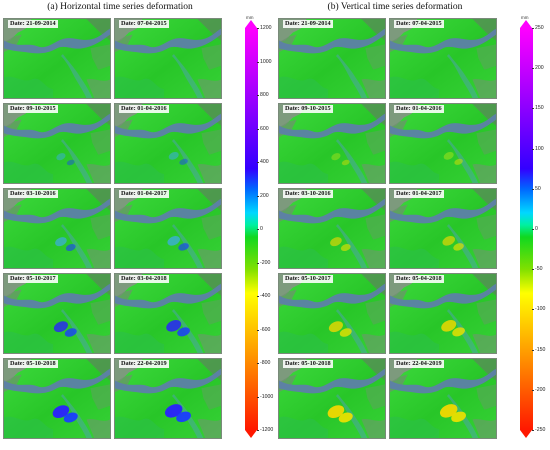 The width and height of the screenshot is (550, 450). Describe the element at coordinates (263, 95) in the screenshot. I see `colorbar-tick-label: 800` at that location.